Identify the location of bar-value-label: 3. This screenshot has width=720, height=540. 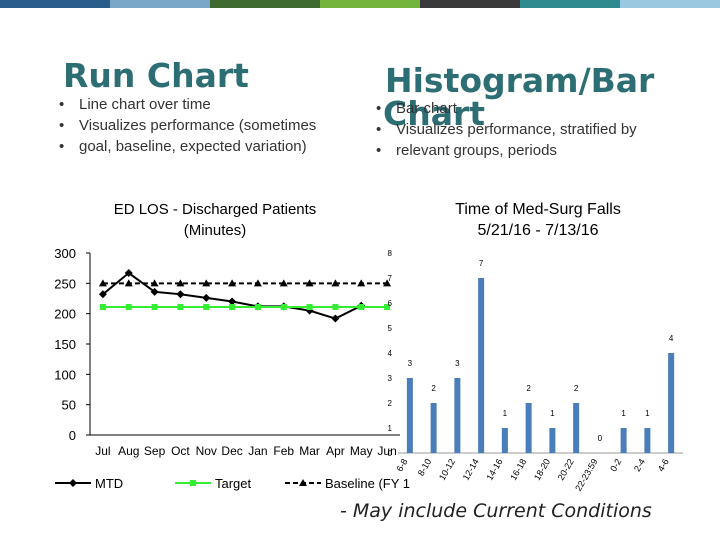
(410, 363).